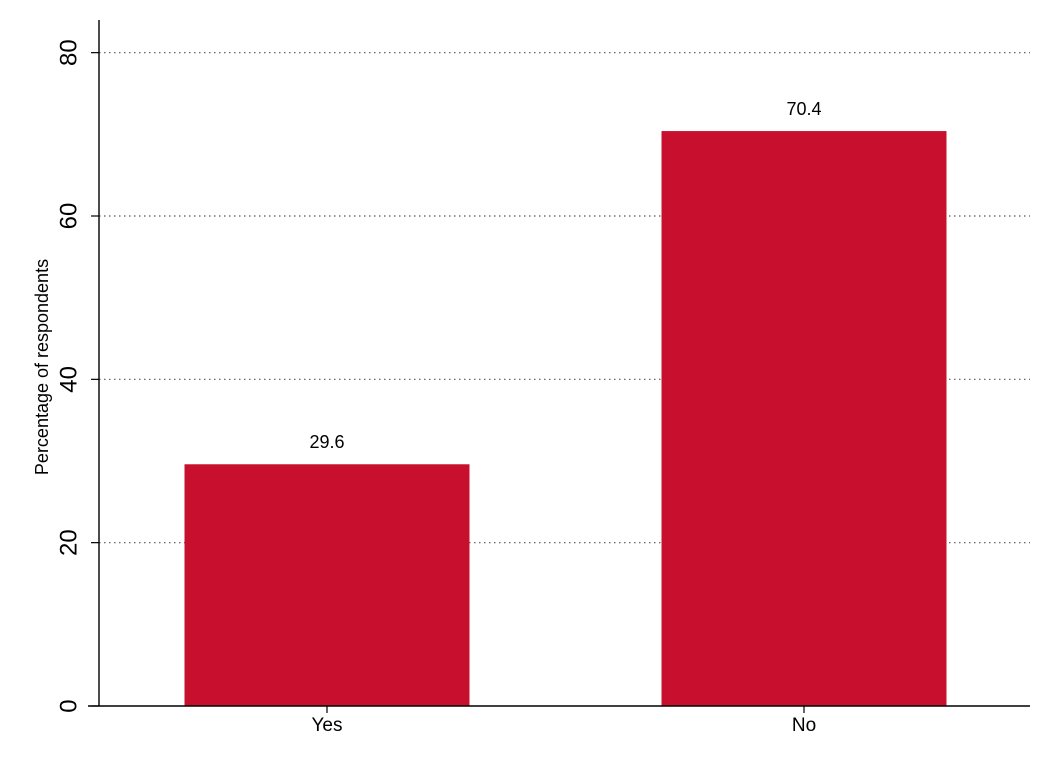  What do you see at coordinates (327, 725) in the screenshot?
I see `x-tick-label: Yes` at bounding box center [327, 725].